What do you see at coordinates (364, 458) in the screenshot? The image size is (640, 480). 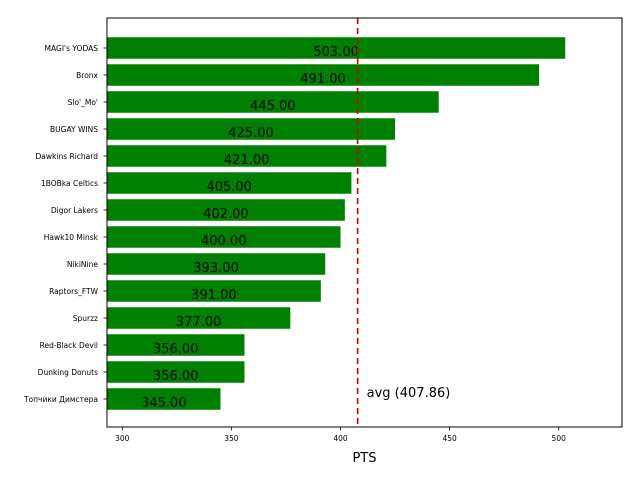 I see `x-axis-label: PTS` at bounding box center [364, 458].